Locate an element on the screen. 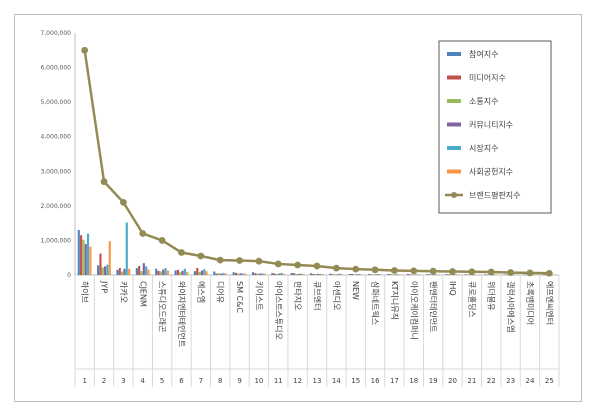  category-label: 에스엠 is located at coordinates (201, 292).